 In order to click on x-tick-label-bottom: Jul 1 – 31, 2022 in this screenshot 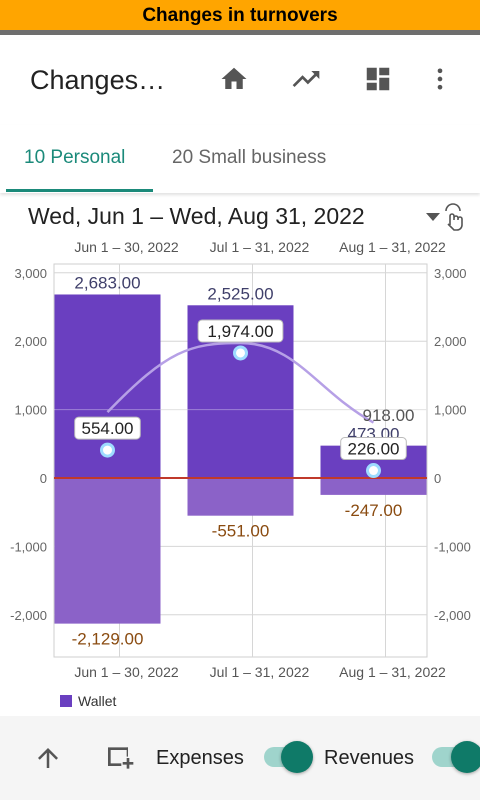, I will do `click(260, 672)`.